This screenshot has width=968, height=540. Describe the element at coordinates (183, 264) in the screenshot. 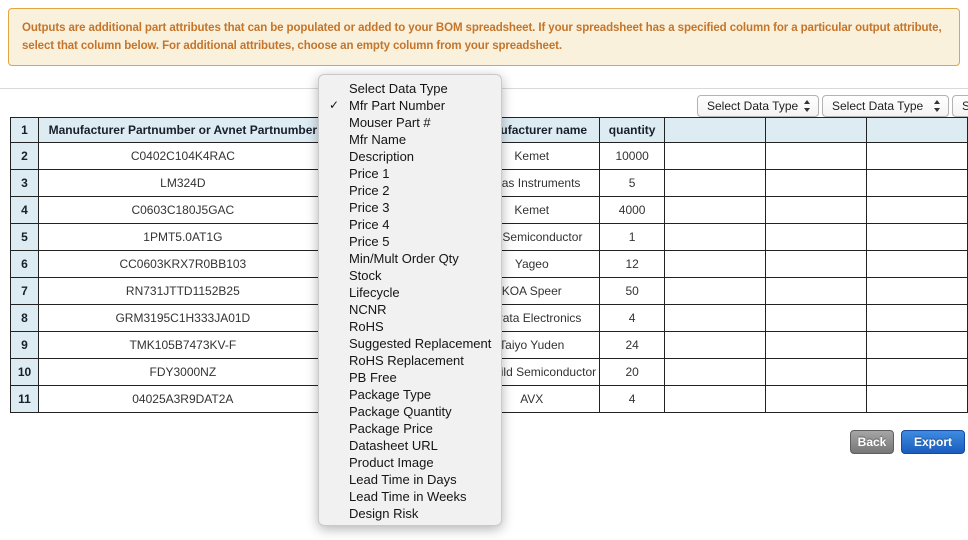

I see `partnumber-cell: CC0603KRX7R0BB103` at that location.